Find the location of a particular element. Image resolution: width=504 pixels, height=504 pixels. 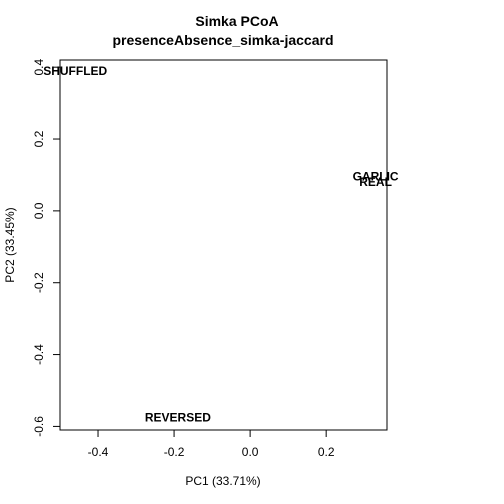

y-tick-label: -0.2 is located at coordinates (39, 282).